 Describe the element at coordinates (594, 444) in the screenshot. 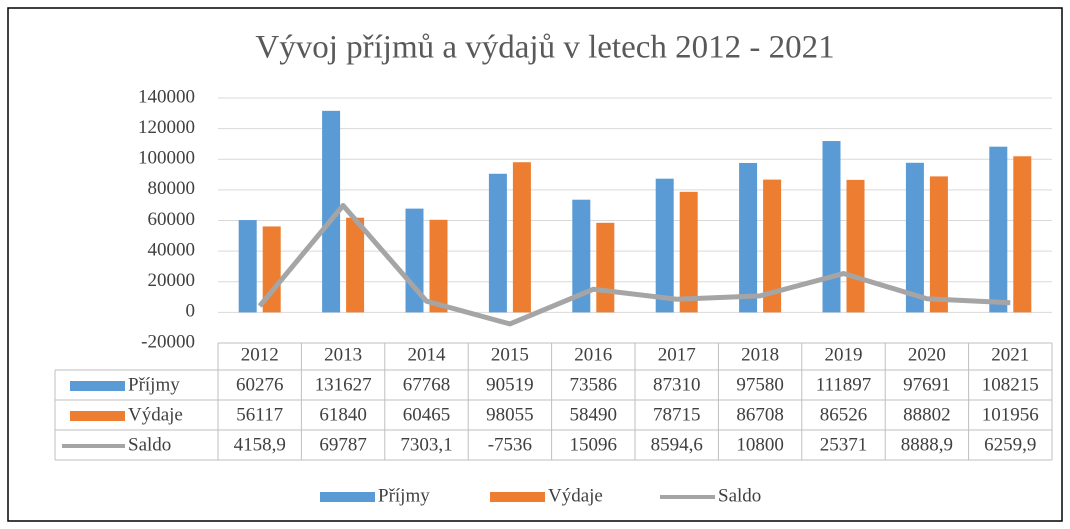

I see `table-cell: 15096` at that location.